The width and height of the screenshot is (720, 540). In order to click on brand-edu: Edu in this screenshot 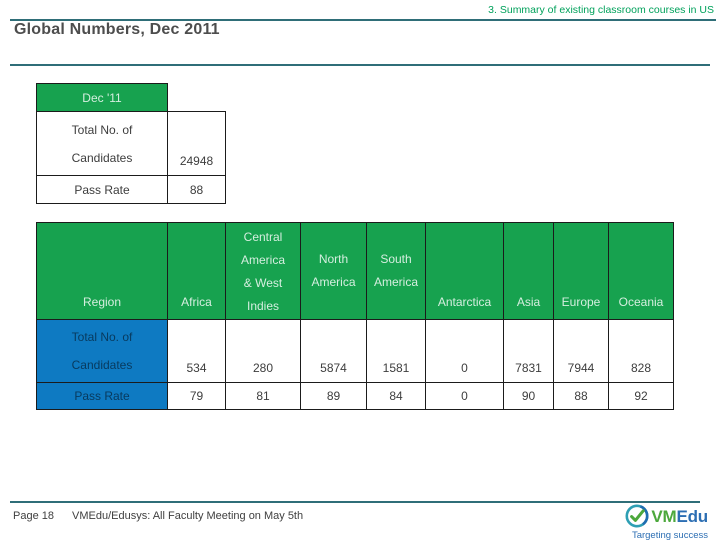, I will do `click(692, 516)`.